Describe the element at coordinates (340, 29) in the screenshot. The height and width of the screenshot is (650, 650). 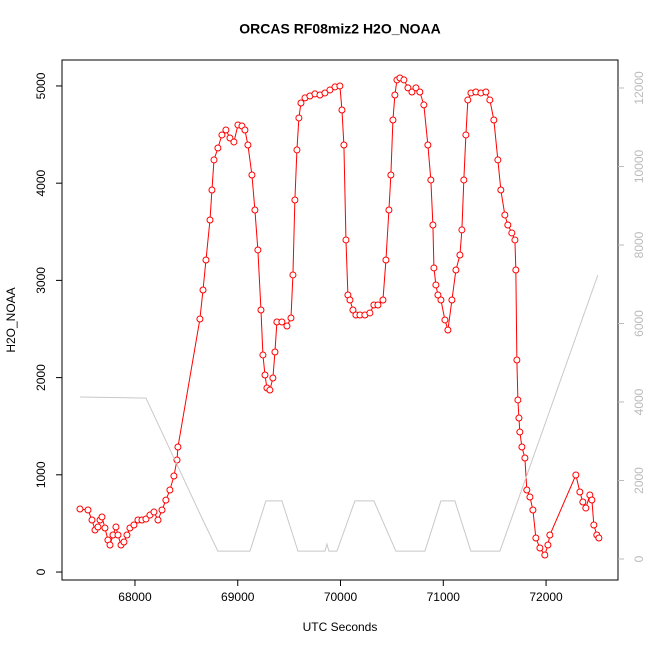
I see `chart-title: ORCAS RF08miz2 H2O_NOAA` at that location.